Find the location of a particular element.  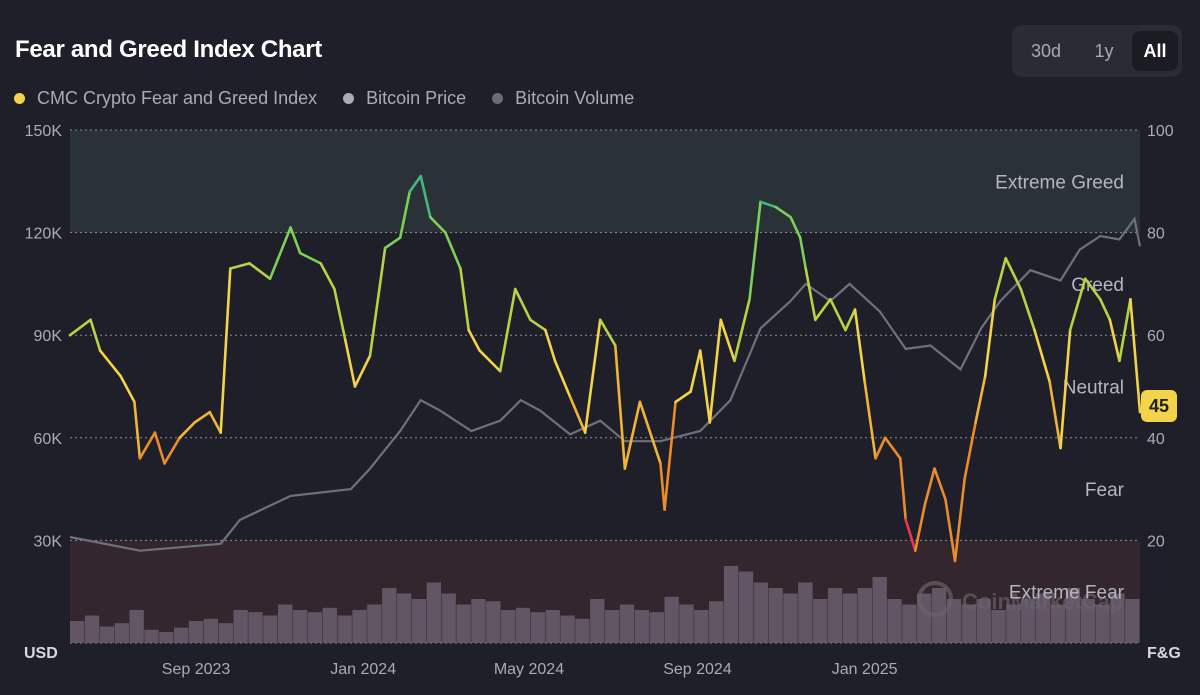

right-axis-label: F&G is located at coordinates (1164, 653).